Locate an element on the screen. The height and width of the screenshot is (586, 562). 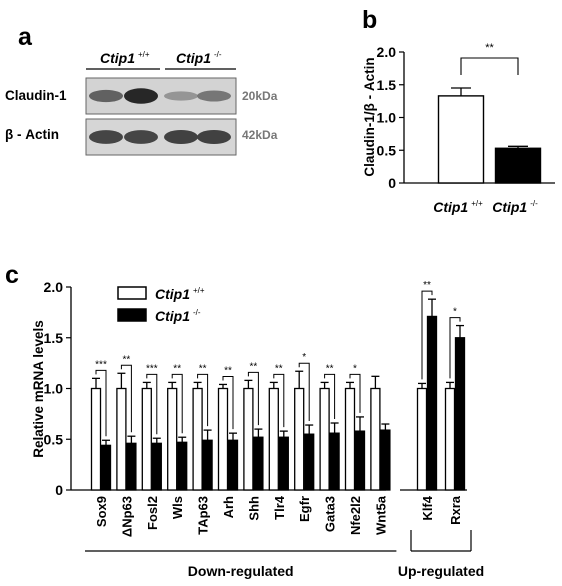
x-tick-label: Tlr4 is located at coordinates (279, 507).